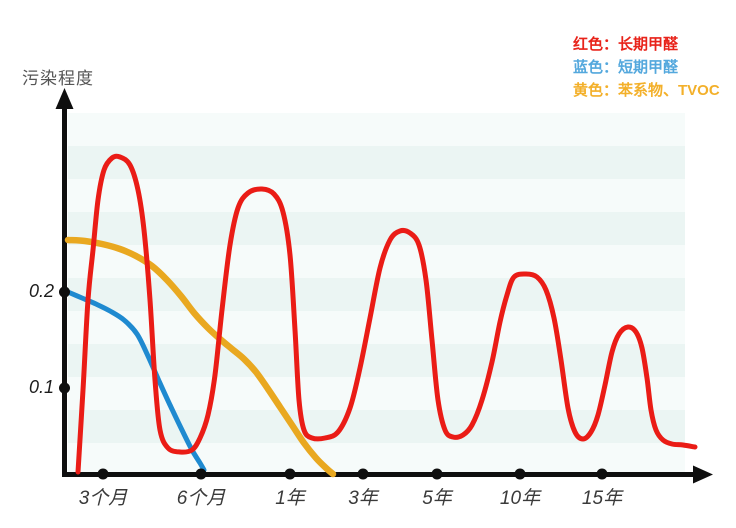  What do you see at coordinates (437, 498) in the screenshot?
I see `x-tick-label-5years: 5年` at bounding box center [437, 498].